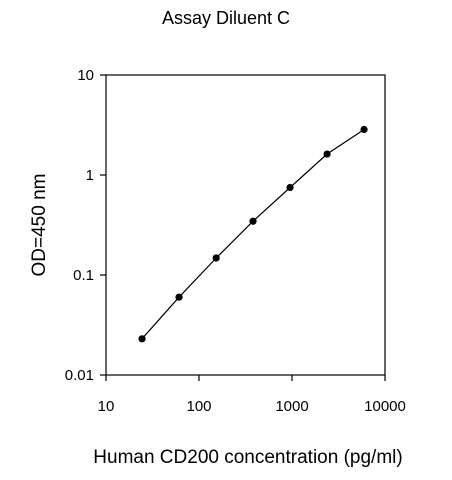 The height and width of the screenshot is (480, 452). I want to click on y-tick-label: 0.1, so click(83, 275).